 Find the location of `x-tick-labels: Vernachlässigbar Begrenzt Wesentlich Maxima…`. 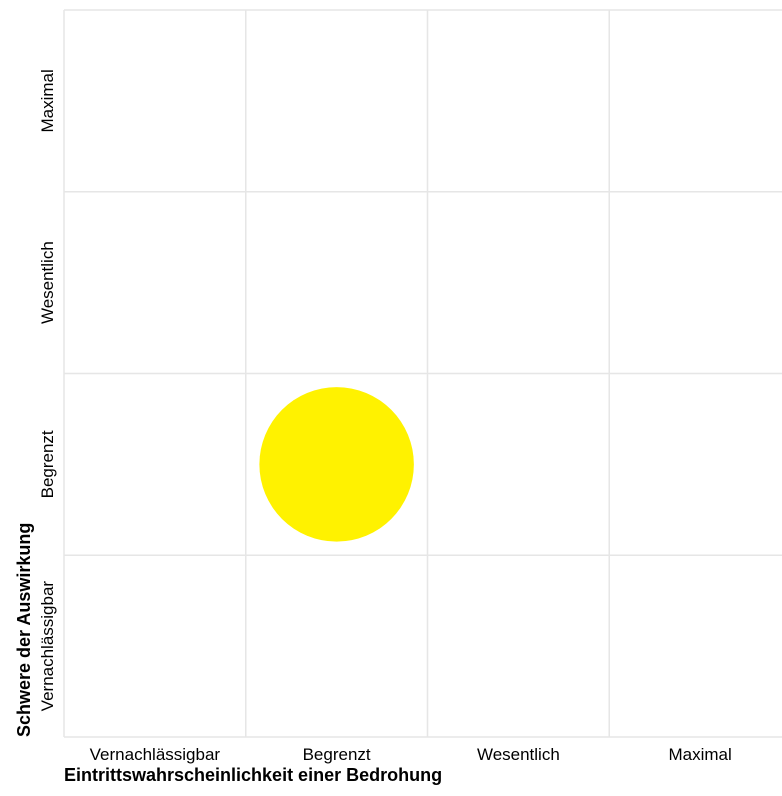

x-tick-labels: Vernachlässigbar Begrenzt Wesentlich Maxima… is located at coordinates (411, 754).